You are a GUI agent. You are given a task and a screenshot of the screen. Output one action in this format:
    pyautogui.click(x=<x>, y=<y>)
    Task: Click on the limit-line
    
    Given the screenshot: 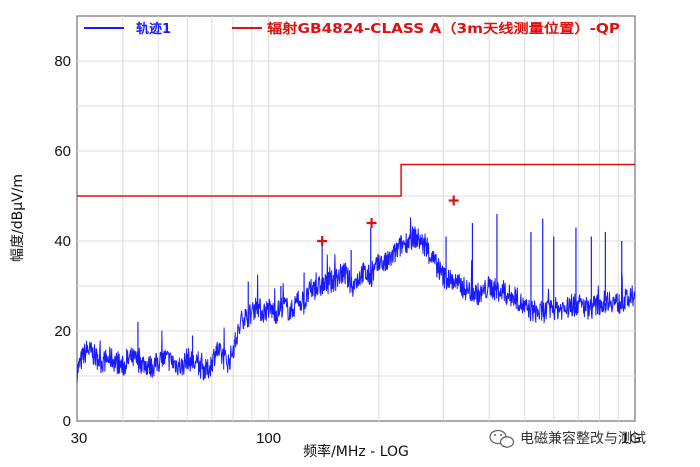 What is the action you would take?
    pyautogui.click(x=356, y=180)
    